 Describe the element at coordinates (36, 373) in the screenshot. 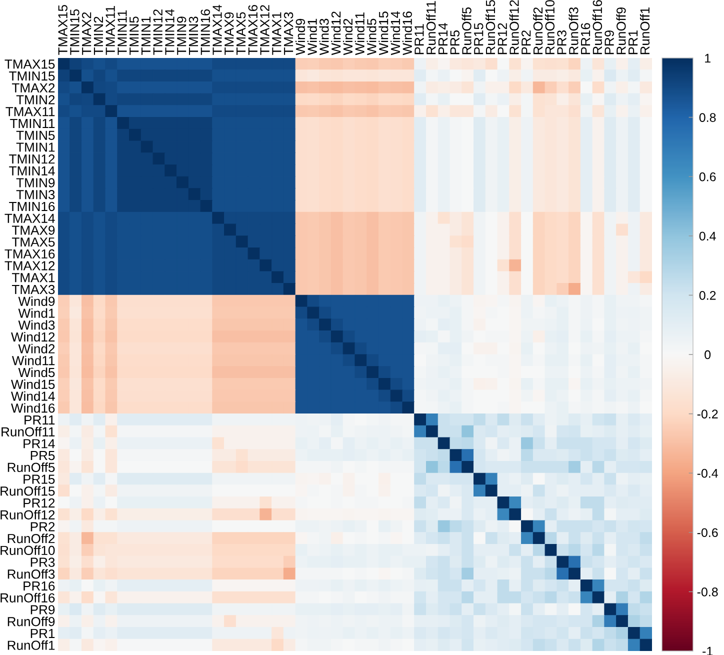

I see `y-tick-label: Wind5` at that location.